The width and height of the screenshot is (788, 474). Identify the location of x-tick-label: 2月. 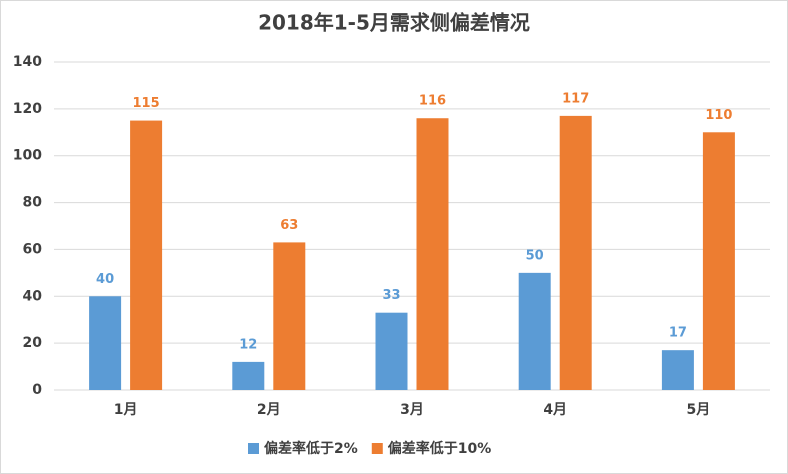
(269, 410).